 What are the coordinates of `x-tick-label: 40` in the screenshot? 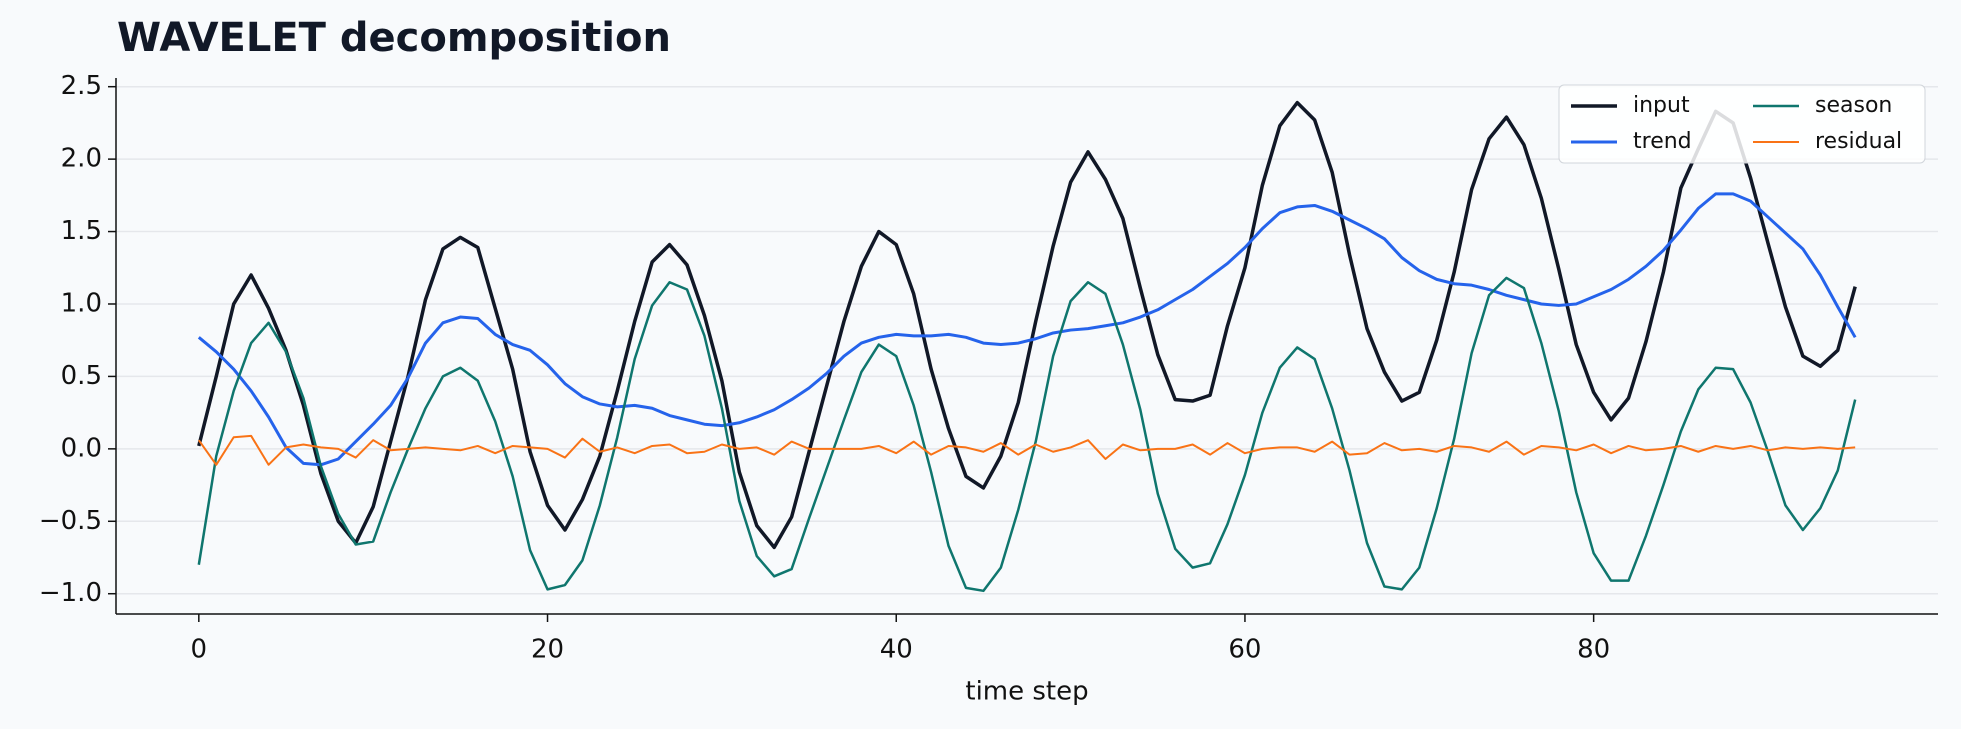 It's located at (896, 650).